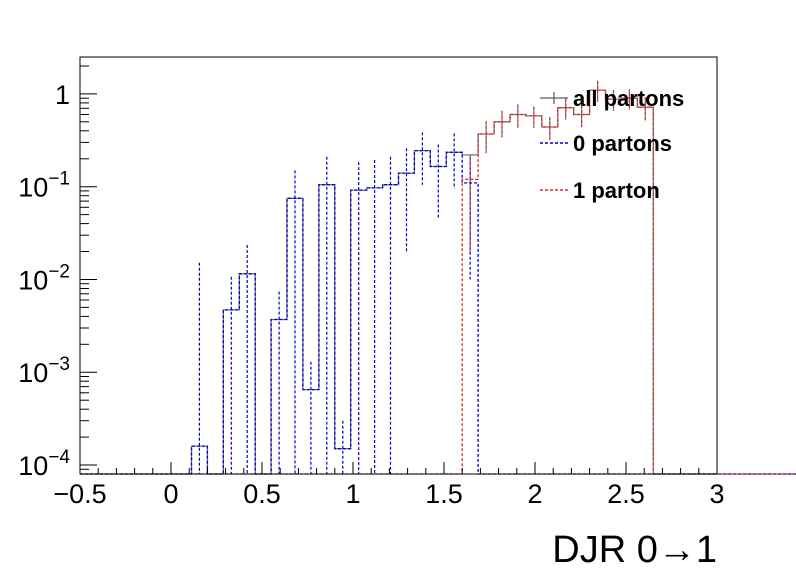 The image size is (796, 572). What do you see at coordinates (444, 494) in the screenshot?
I see `x-tick-label: 1.5` at bounding box center [444, 494].